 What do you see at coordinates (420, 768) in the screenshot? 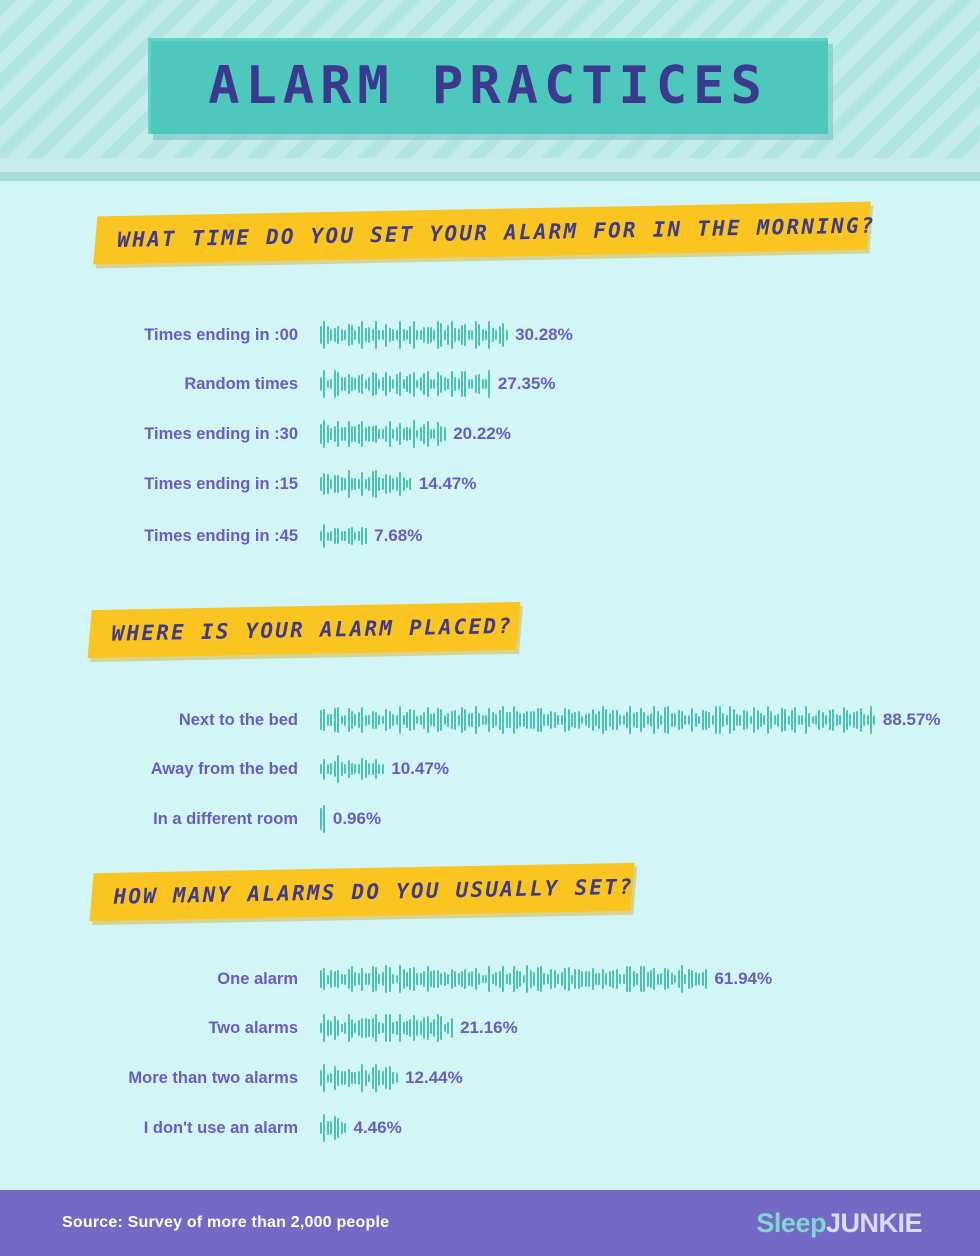
I see `chart-row-value: 10.47%` at bounding box center [420, 768].